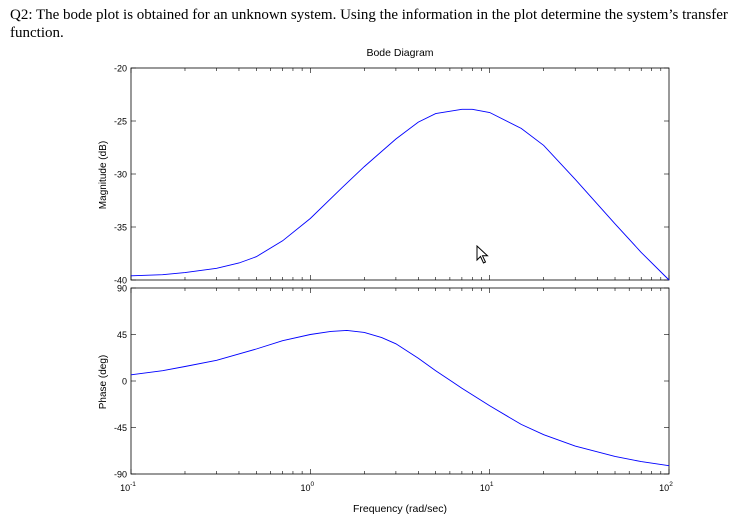  I want to click on magnitude-y-tick-label: -25, so click(120, 122).